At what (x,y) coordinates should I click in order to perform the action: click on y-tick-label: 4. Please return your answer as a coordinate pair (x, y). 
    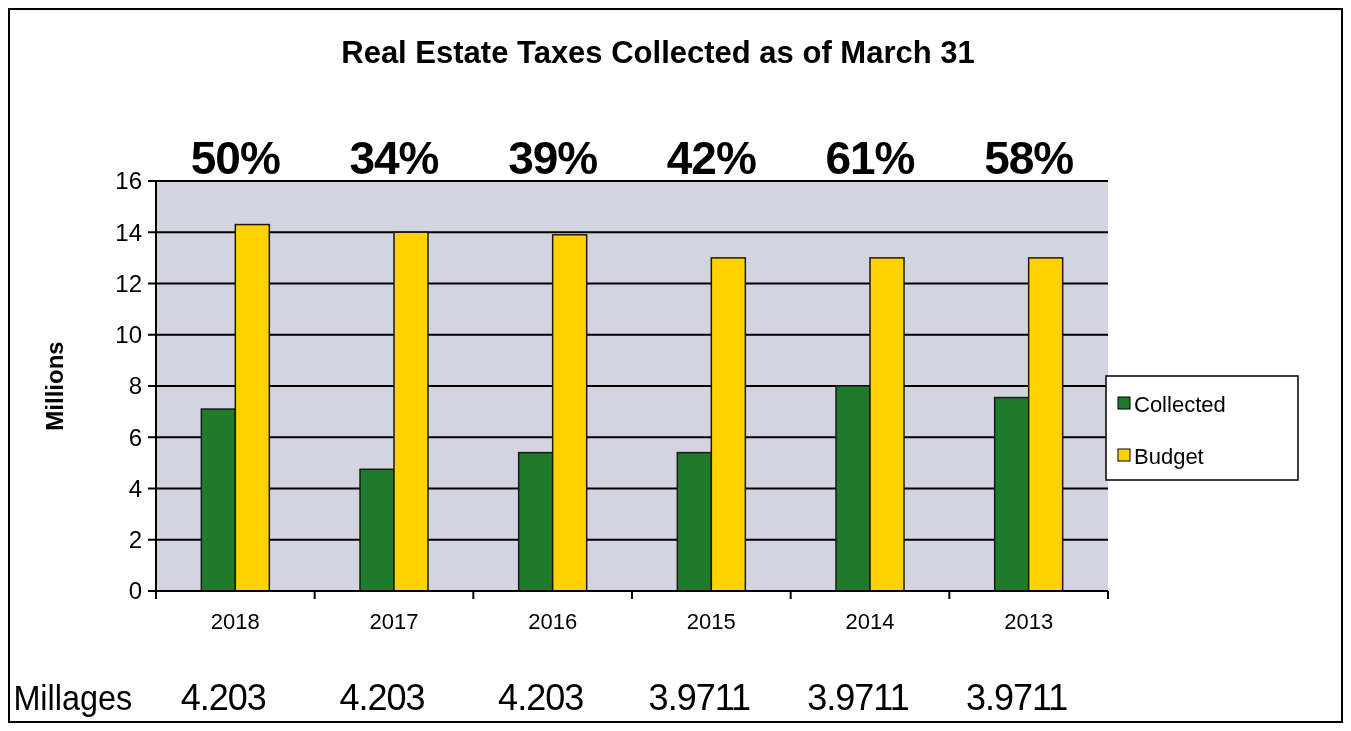
    Looking at the image, I should click on (135, 488).